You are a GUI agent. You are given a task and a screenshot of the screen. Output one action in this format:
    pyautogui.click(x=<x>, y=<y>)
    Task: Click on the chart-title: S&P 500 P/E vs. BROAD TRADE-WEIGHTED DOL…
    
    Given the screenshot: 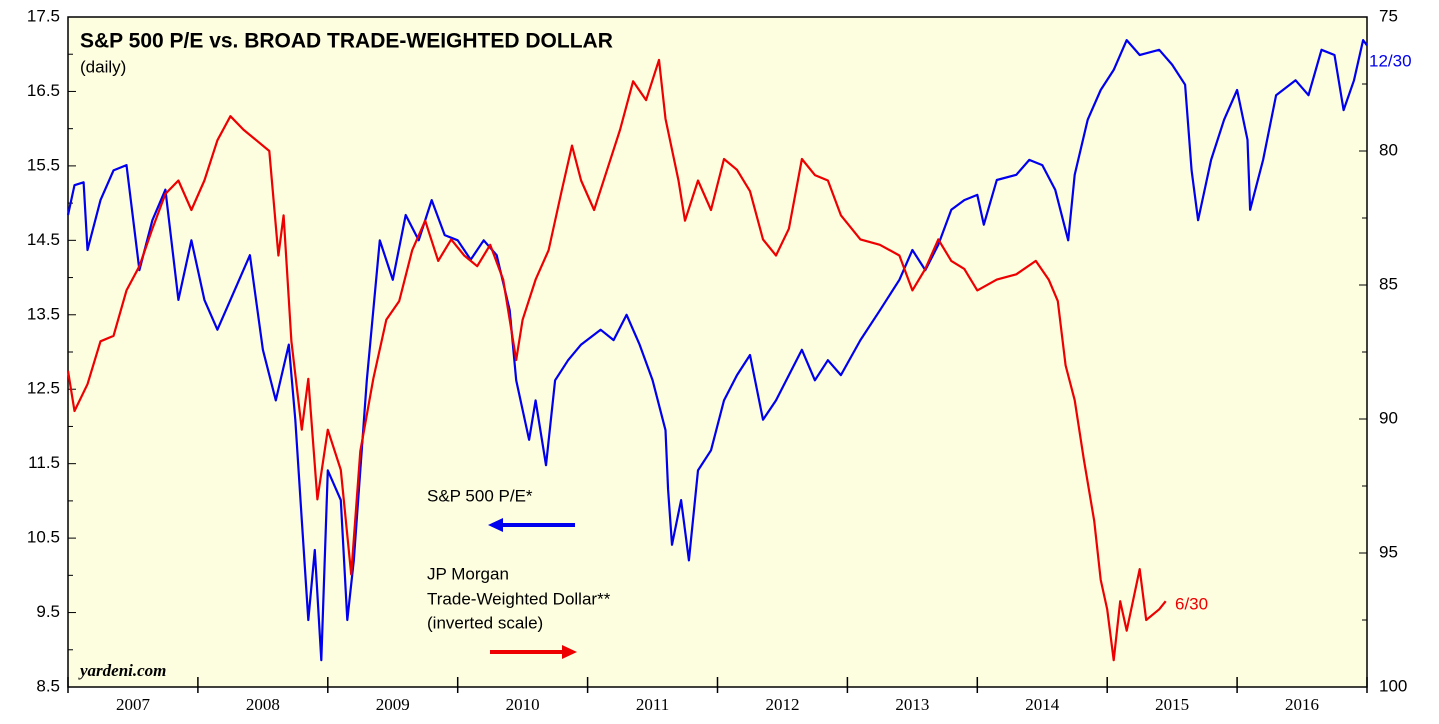 What is the action you would take?
    pyautogui.click(x=346, y=41)
    